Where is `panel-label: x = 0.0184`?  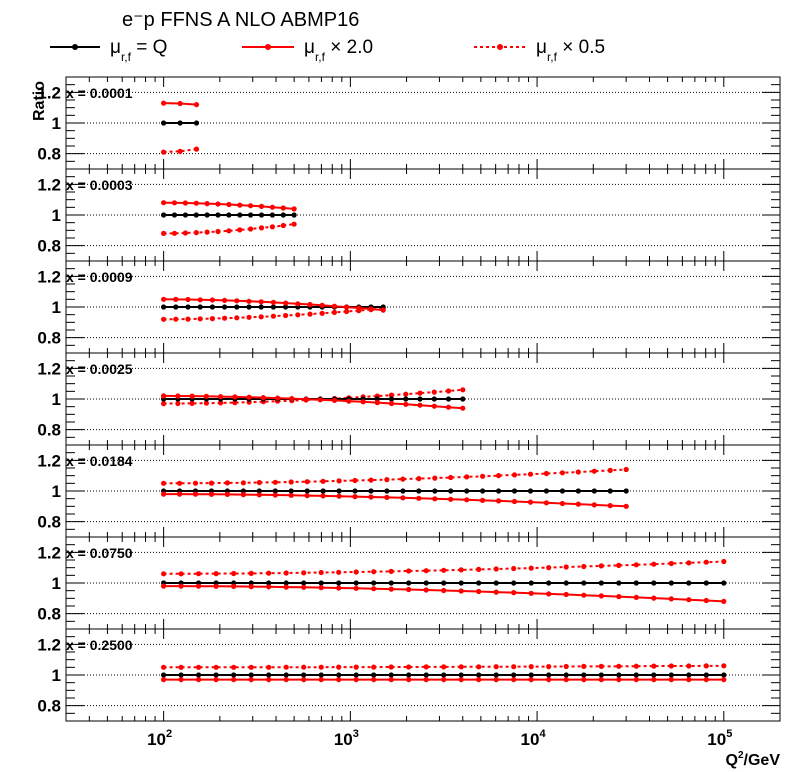 panel-label: x = 0.0184 is located at coordinates (99, 461).